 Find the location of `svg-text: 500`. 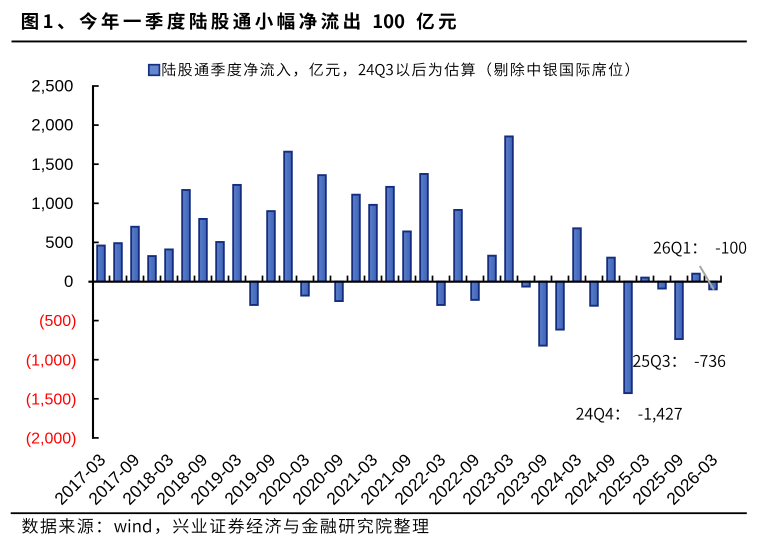

svg-text: 500 is located at coordinates (59, 242).